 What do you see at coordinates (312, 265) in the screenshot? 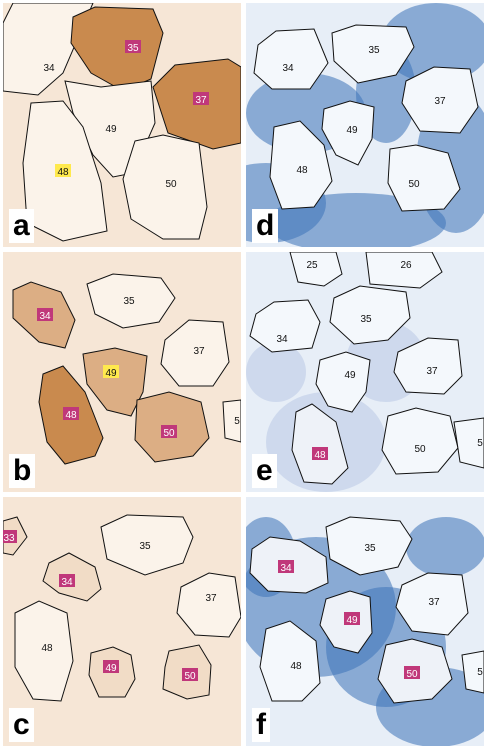
I see `fiber-label-25: 25` at bounding box center [312, 265].